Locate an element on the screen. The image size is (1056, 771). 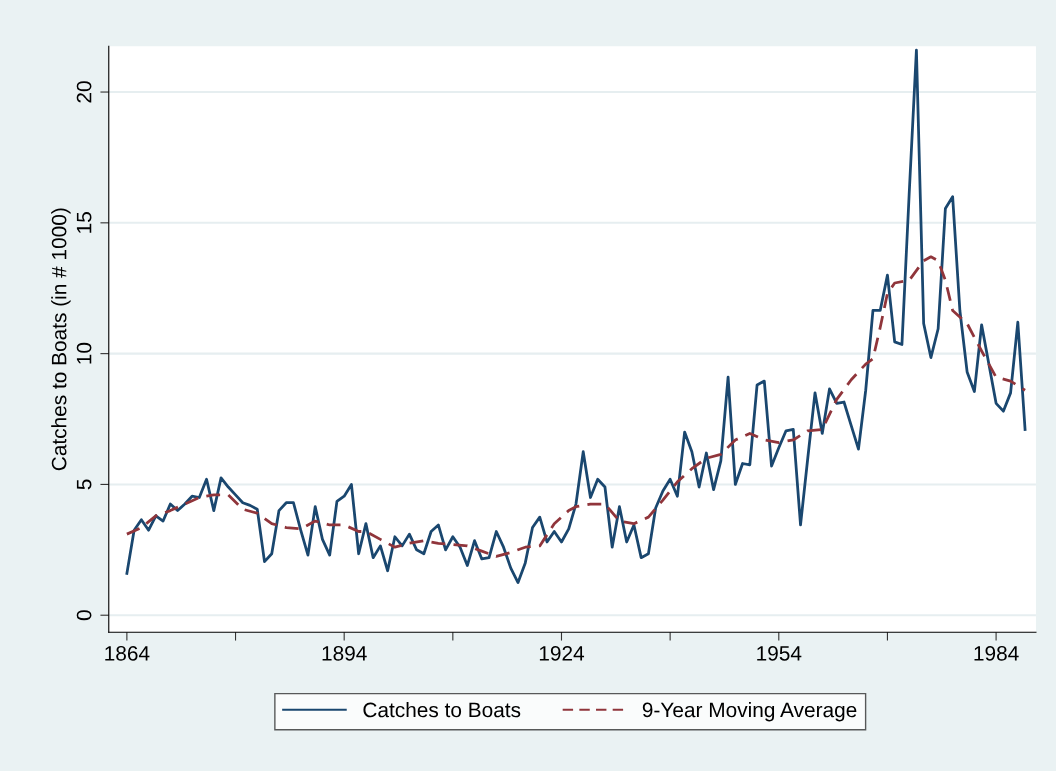
y-tick-label: 0 is located at coordinates (84, 615).